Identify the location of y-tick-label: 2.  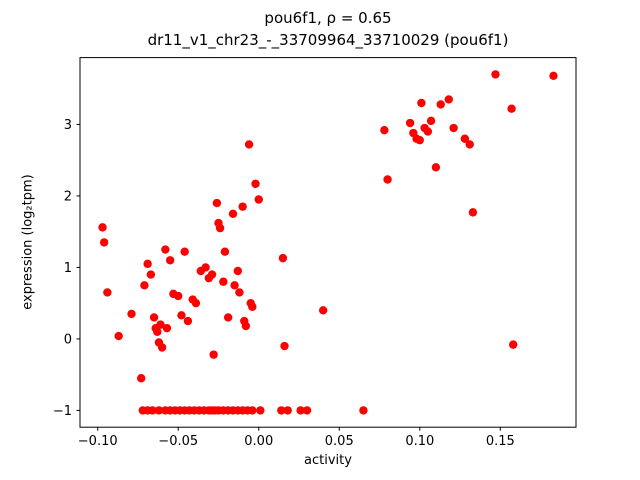
(68, 196).